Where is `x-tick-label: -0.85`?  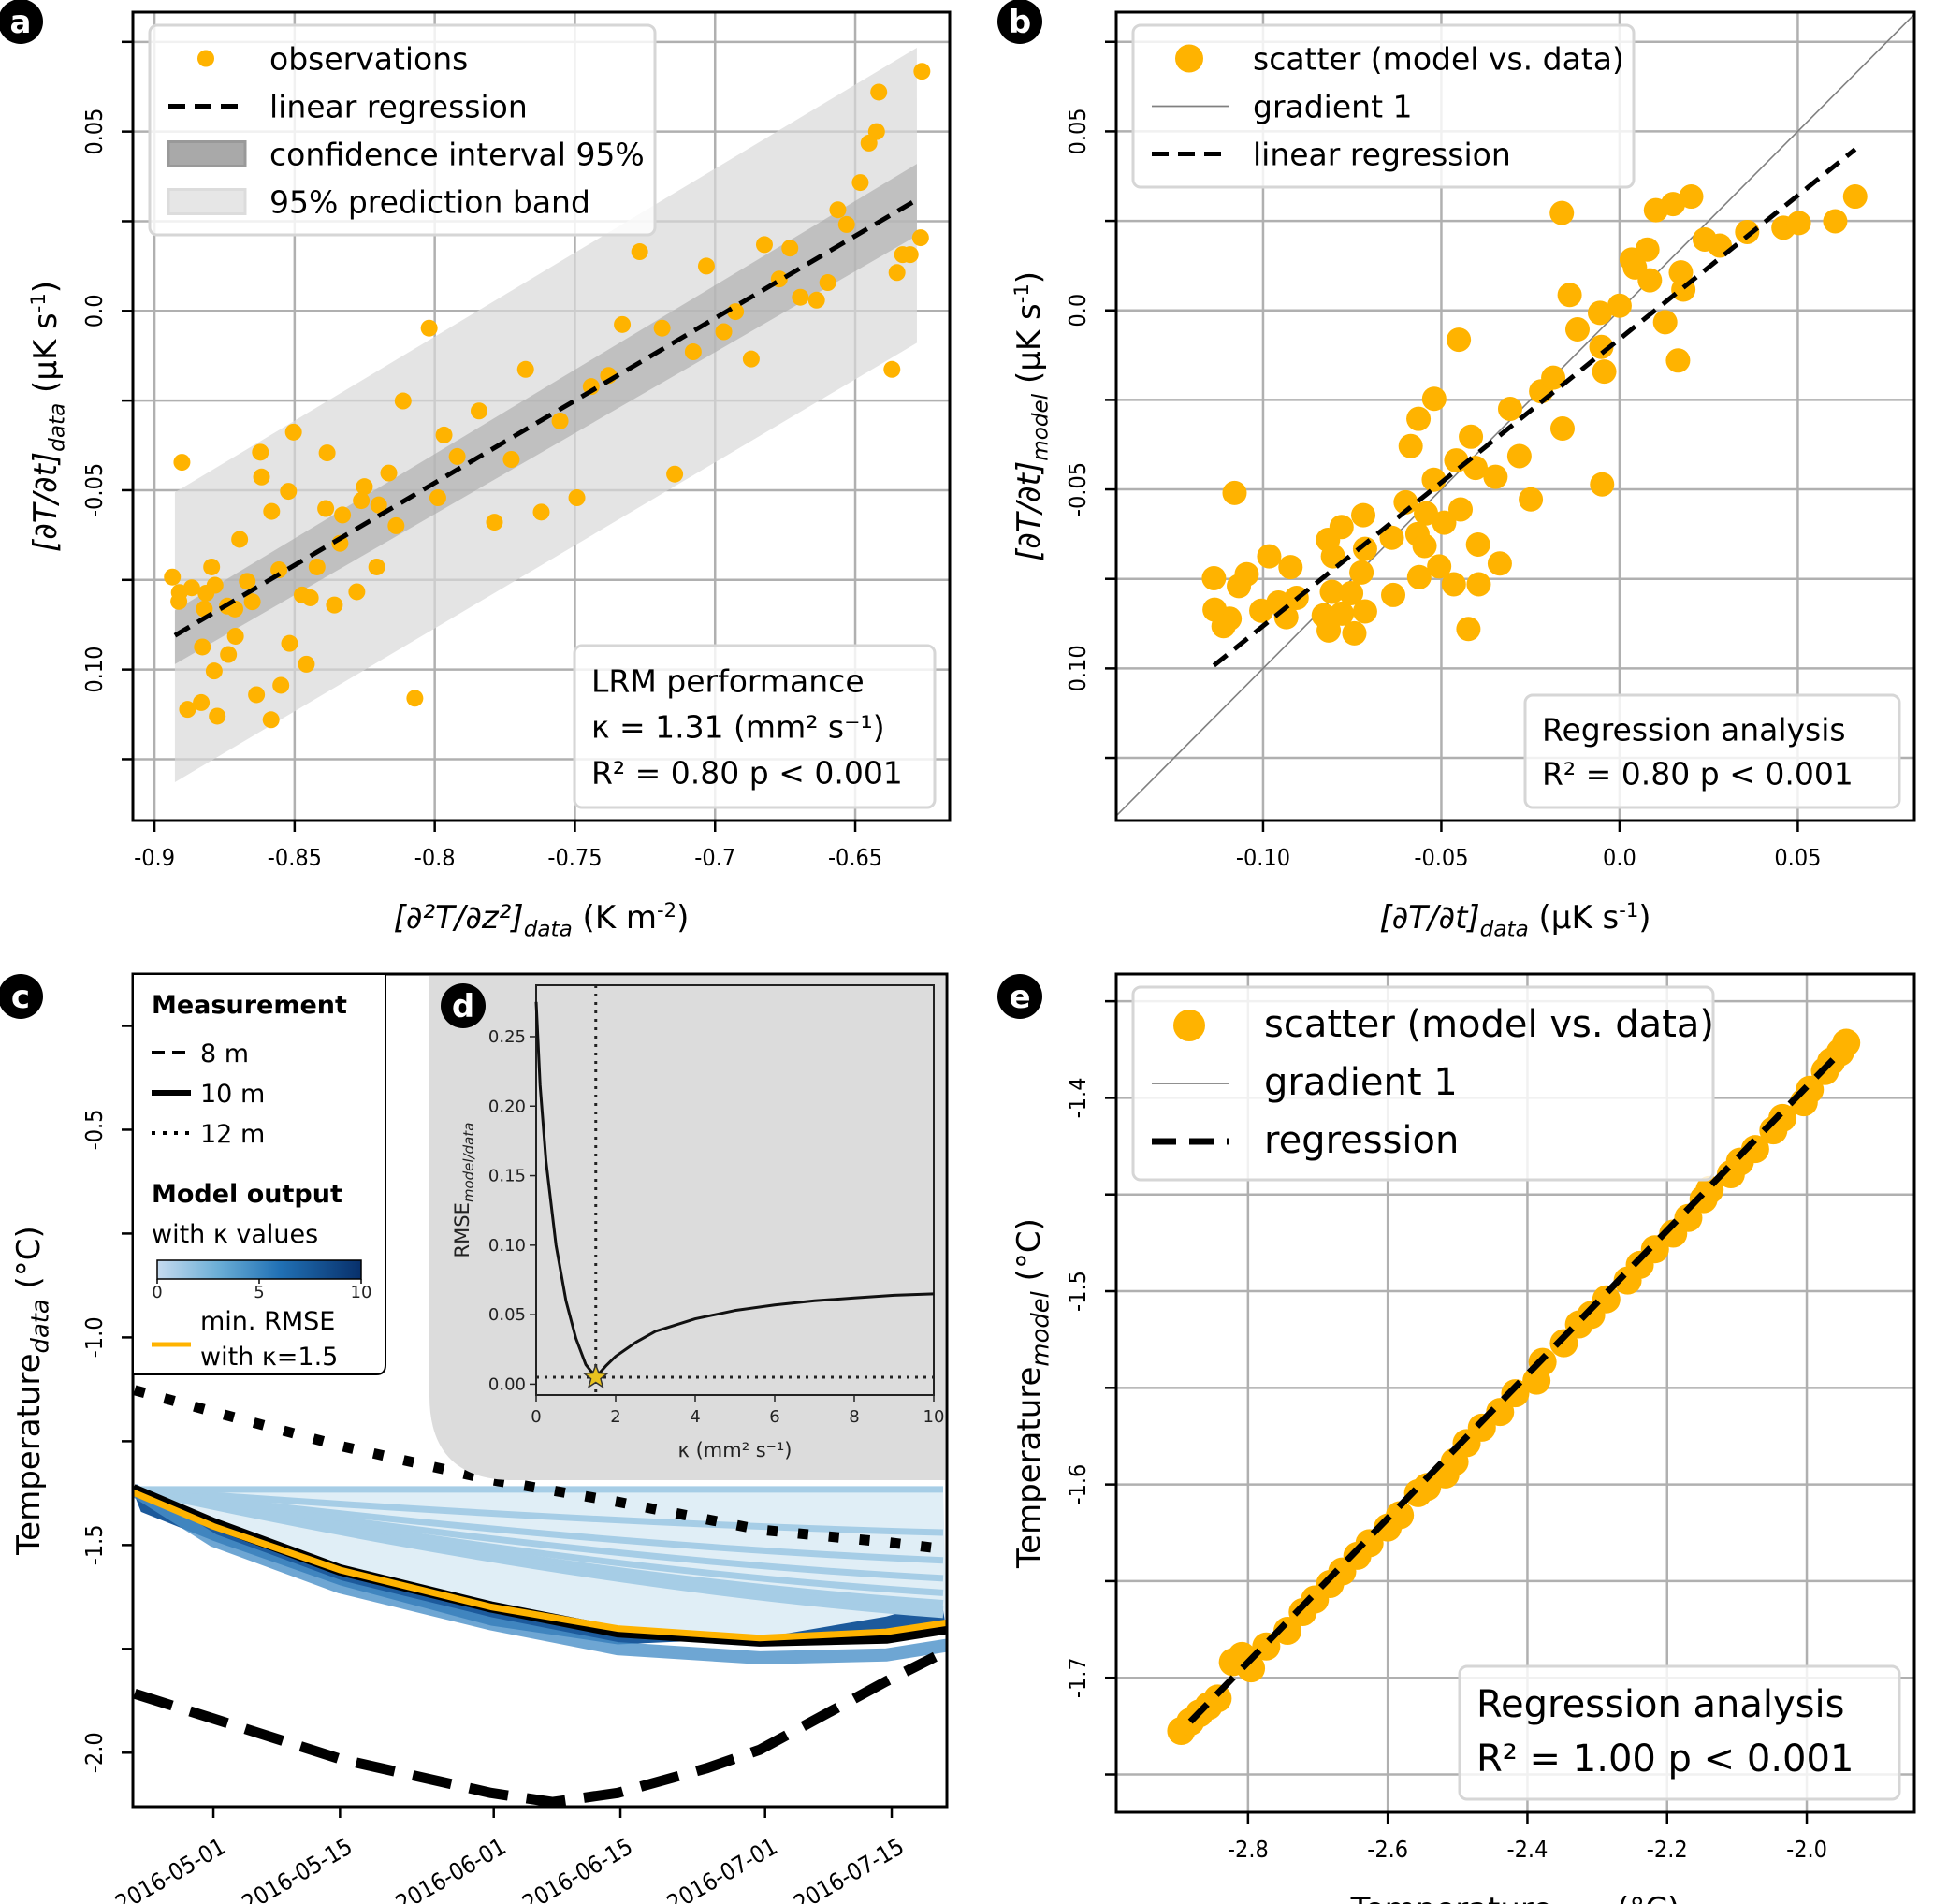 x-tick-label: -0.85 is located at coordinates (295, 857).